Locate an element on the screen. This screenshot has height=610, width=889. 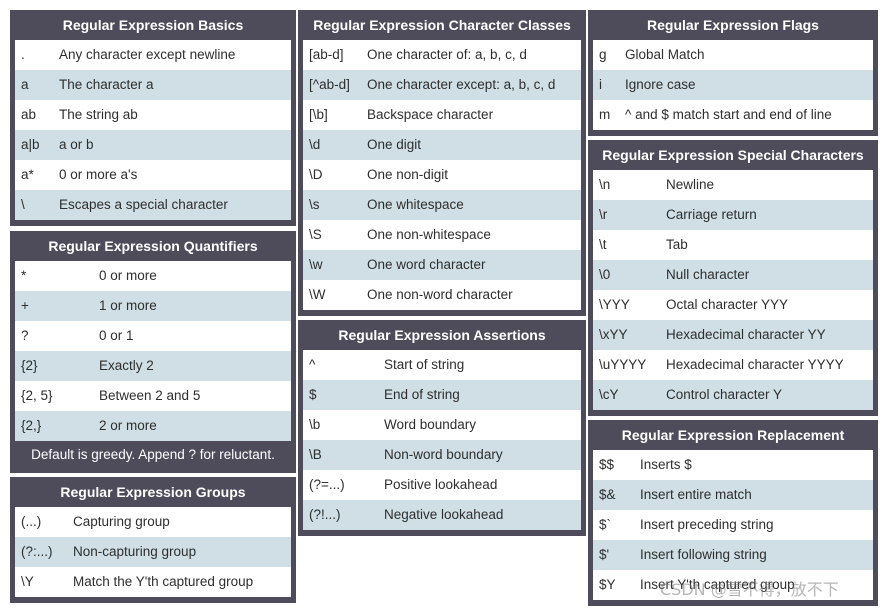
regex-description: One character except: a, b, c, d is located at coordinates (461, 84).